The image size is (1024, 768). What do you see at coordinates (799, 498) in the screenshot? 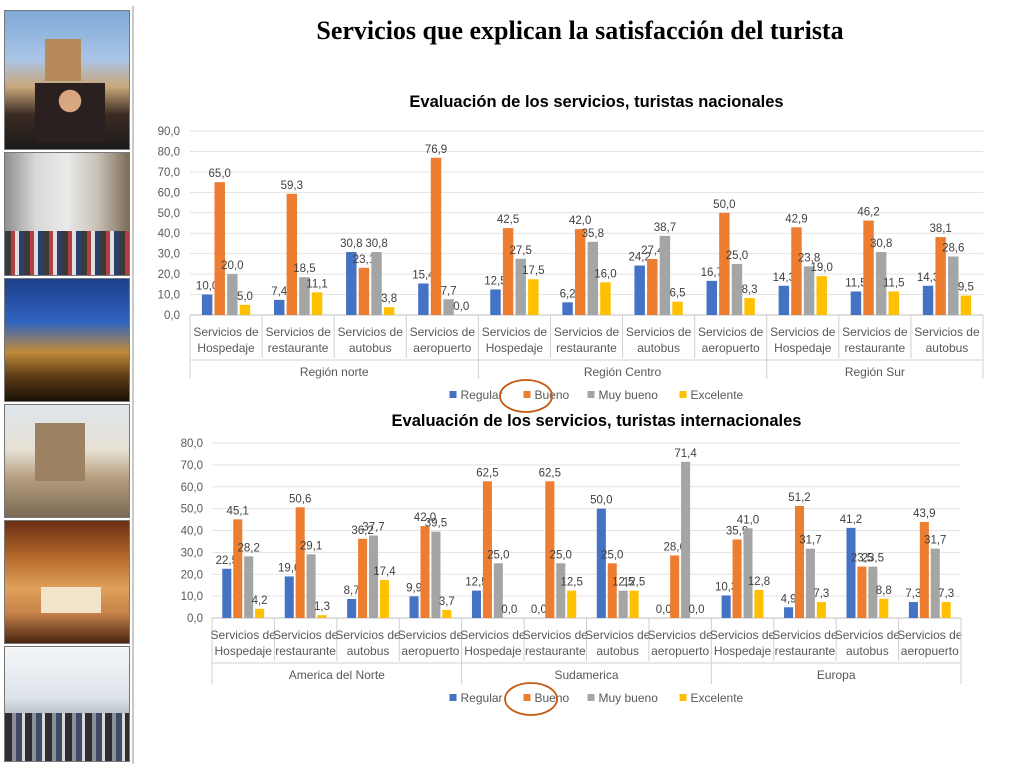
I see `data-label: 51,2` at bounding box center [799, 498].